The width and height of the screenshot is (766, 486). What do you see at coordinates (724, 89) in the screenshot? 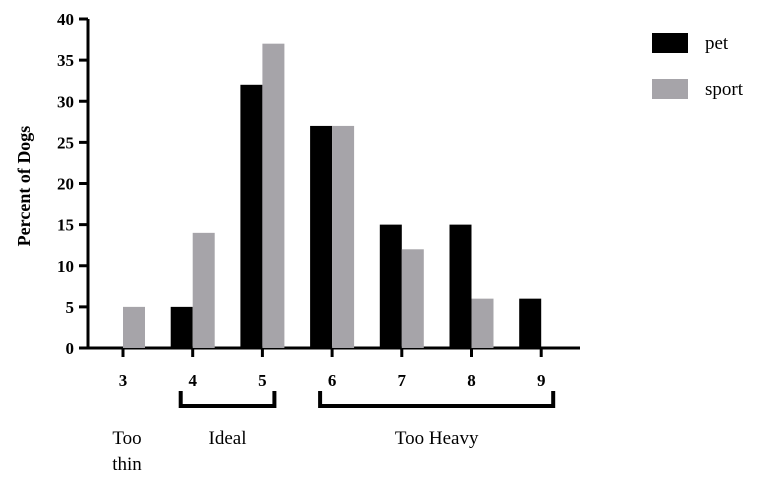
I see `legend-label-sport: sport` at bounding box center [724, 89].